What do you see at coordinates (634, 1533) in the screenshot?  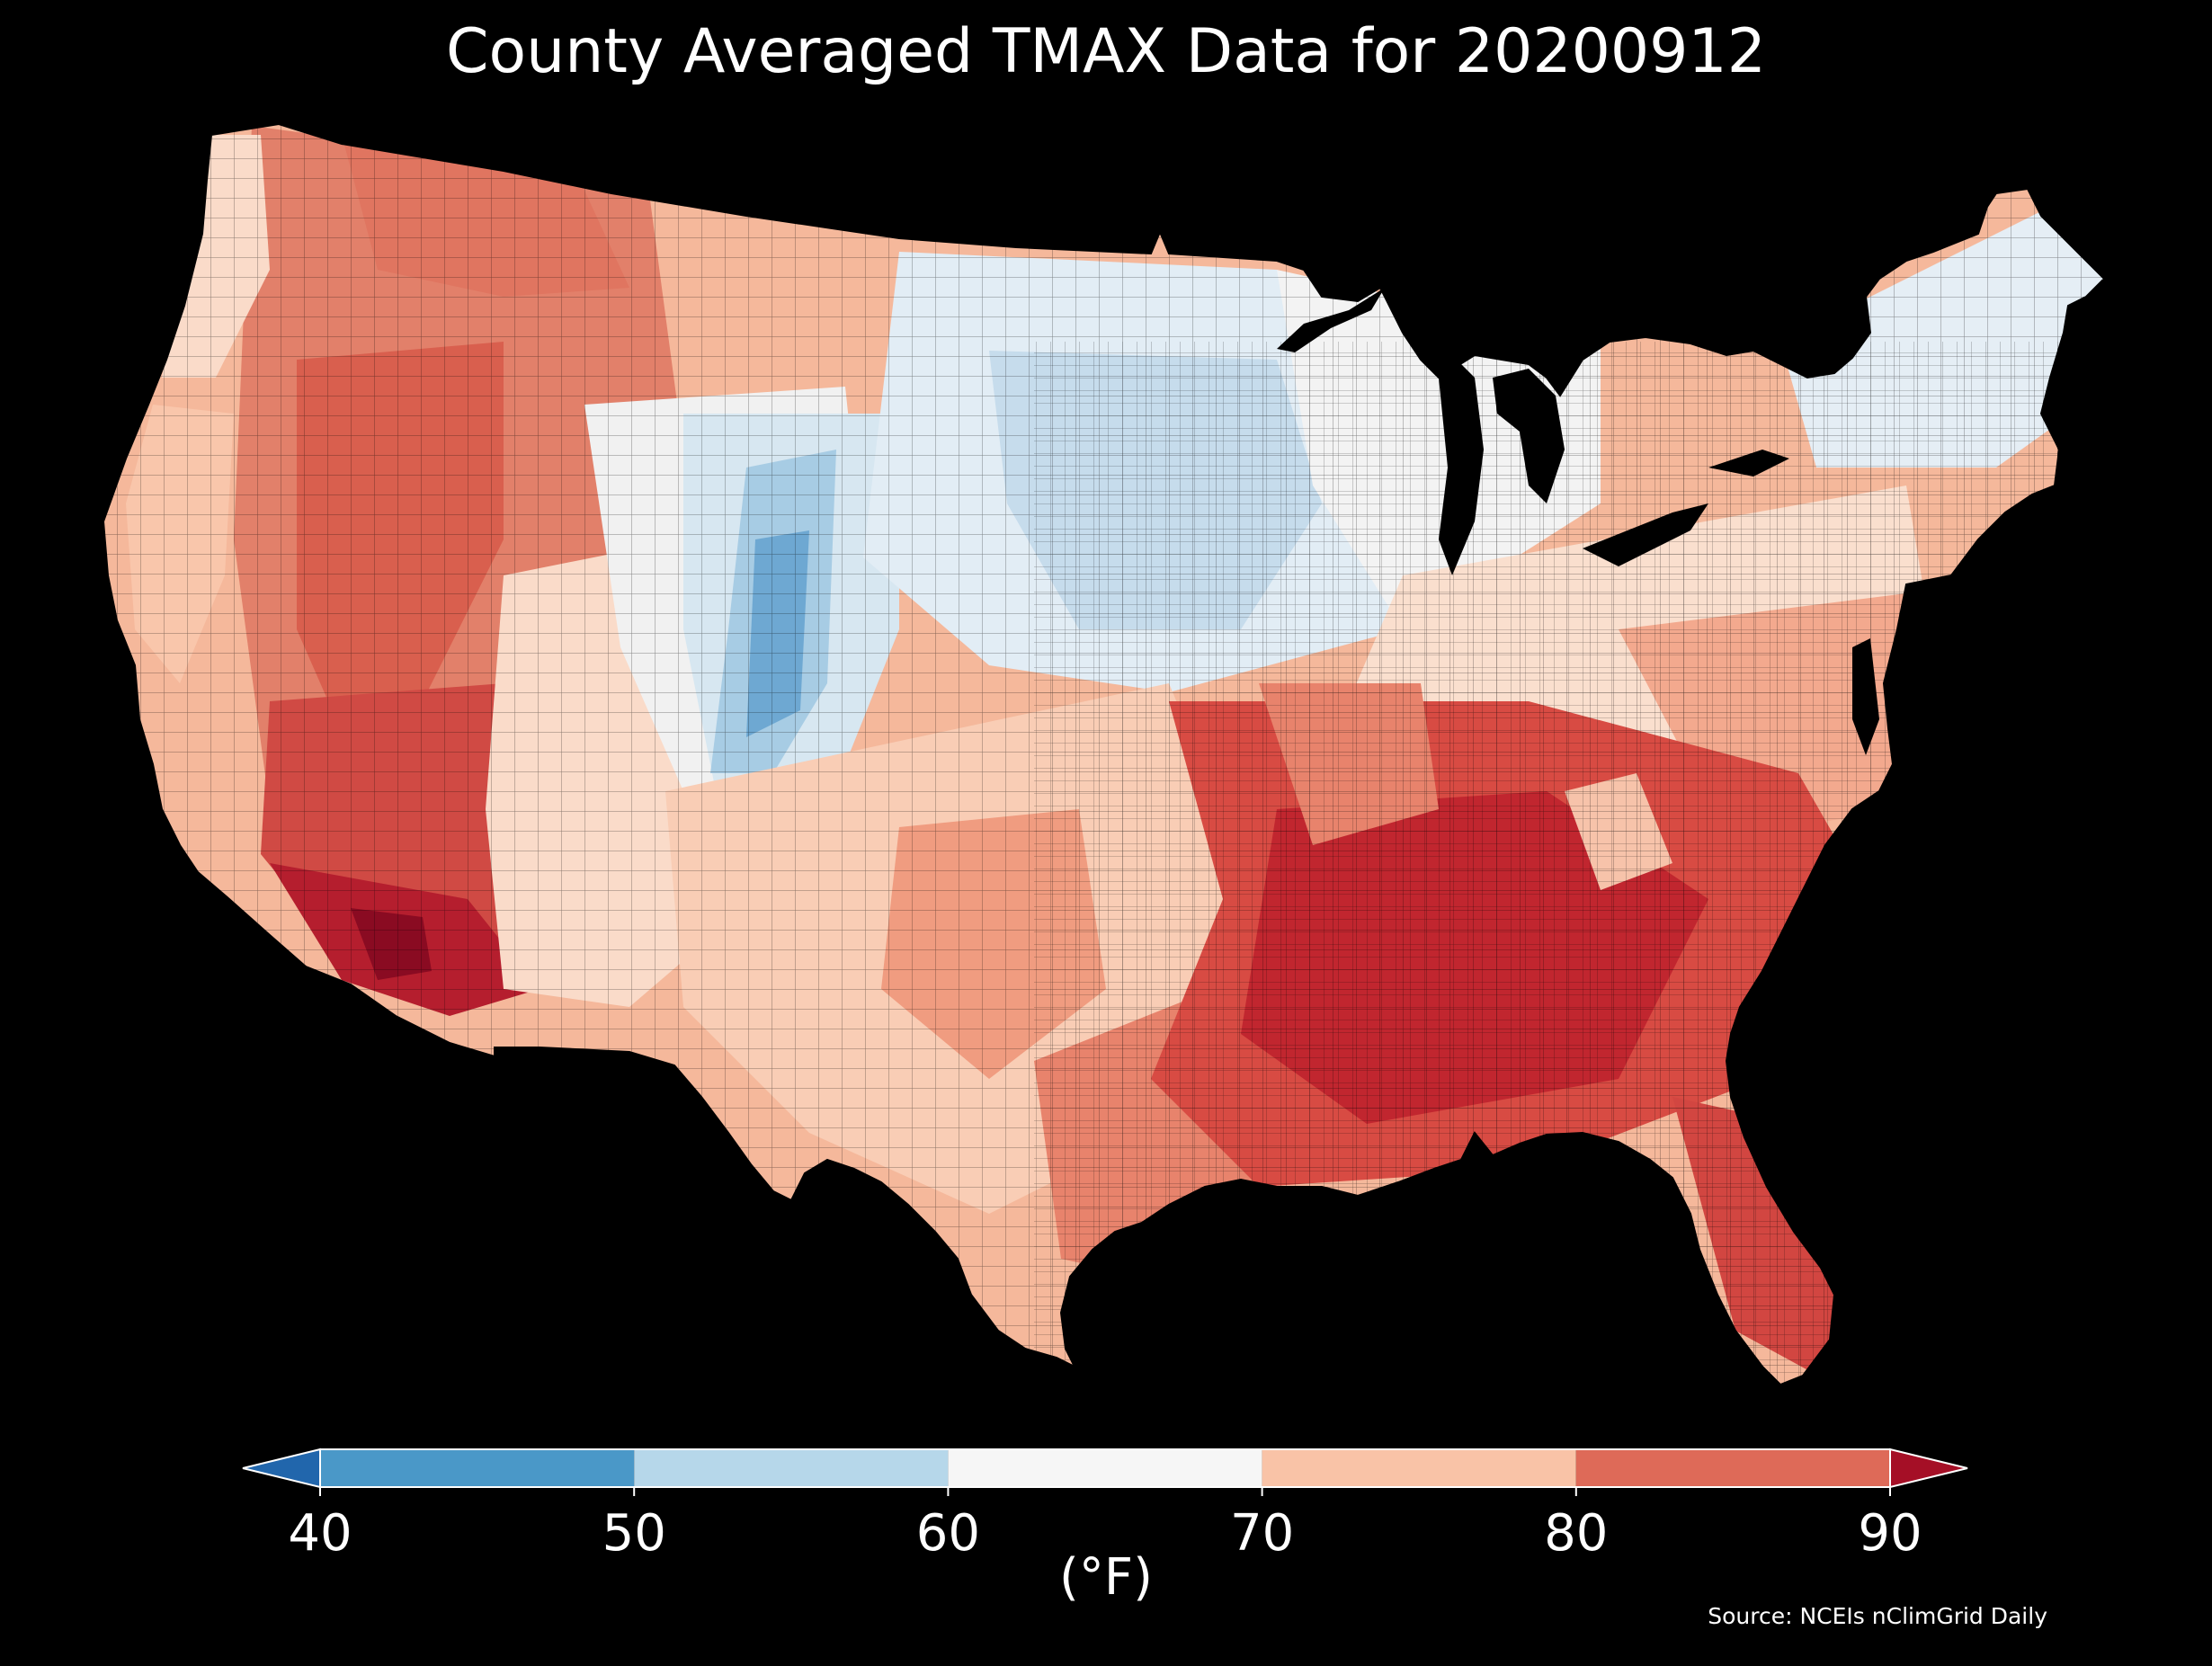 I see `colorbar-tick-label-1: 50` at bounding box center [634, 1533].